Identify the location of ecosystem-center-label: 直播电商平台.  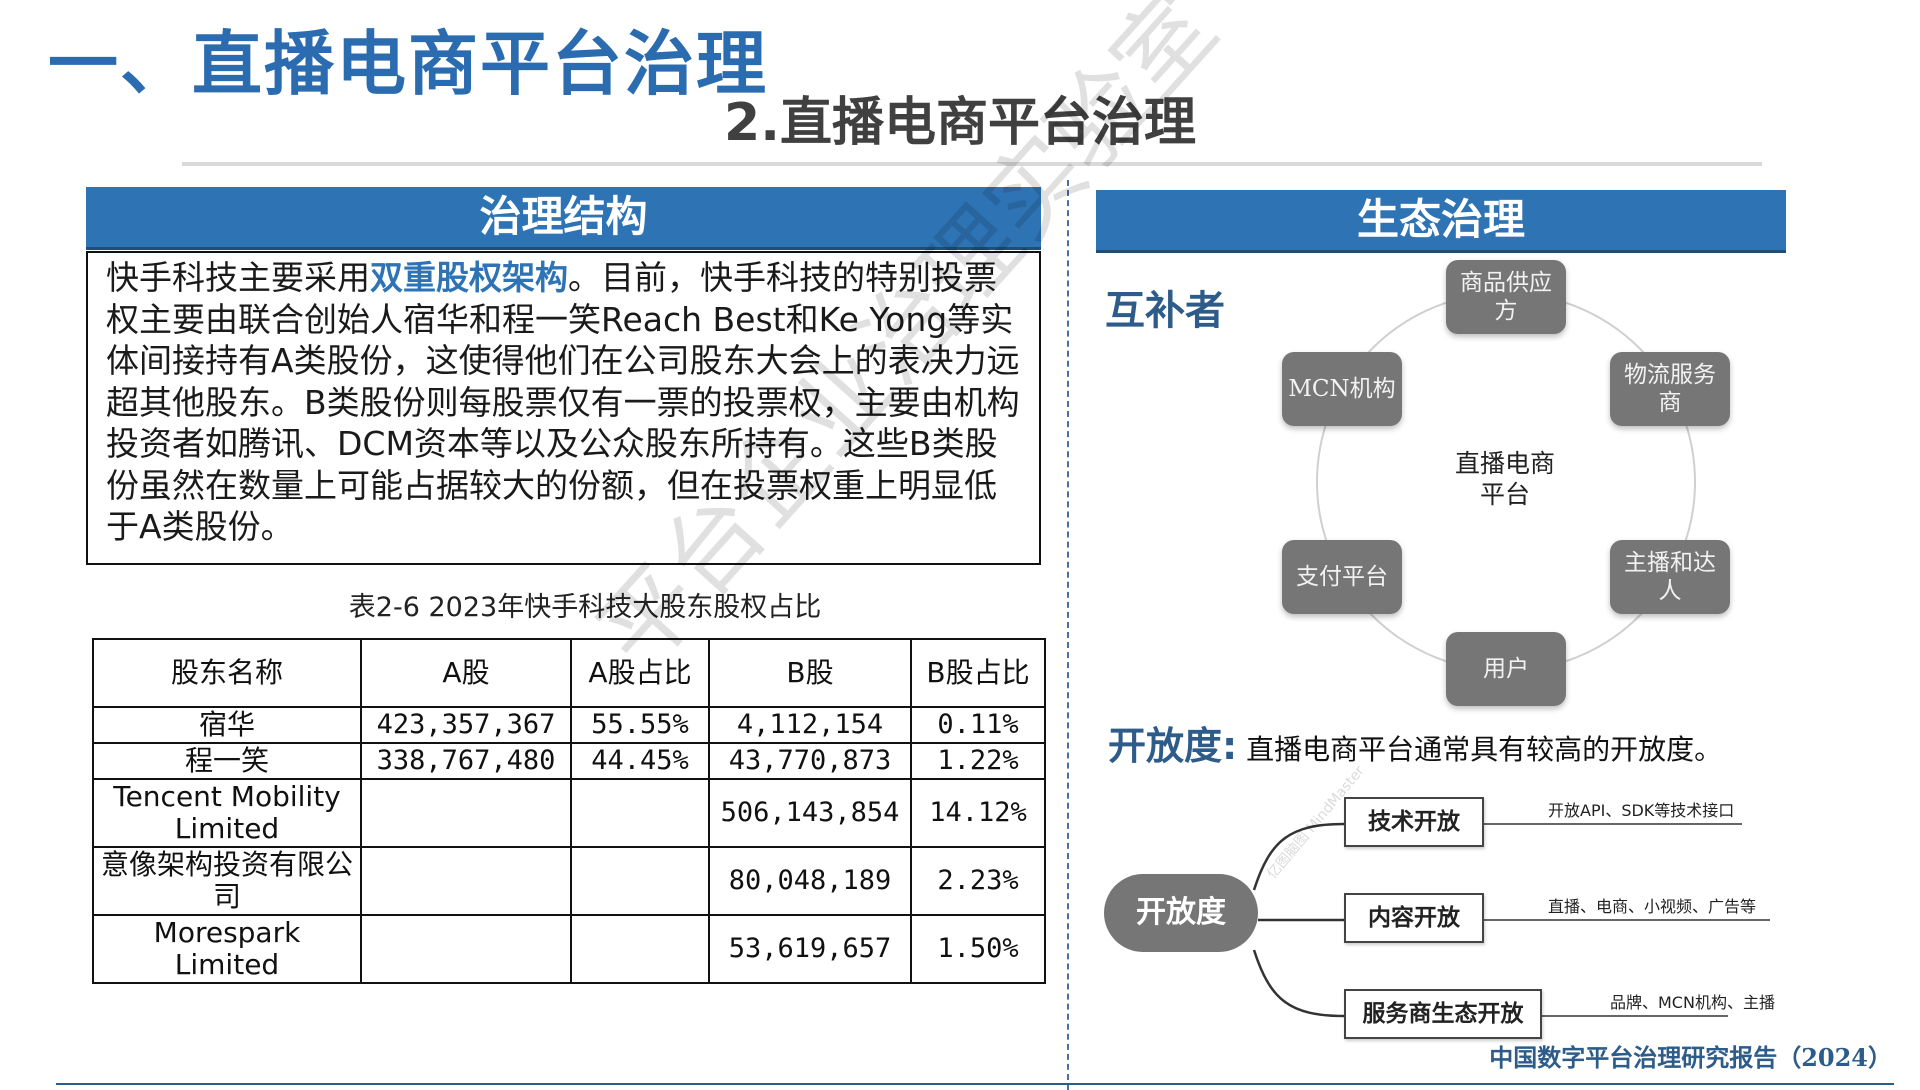
(1504, 479).